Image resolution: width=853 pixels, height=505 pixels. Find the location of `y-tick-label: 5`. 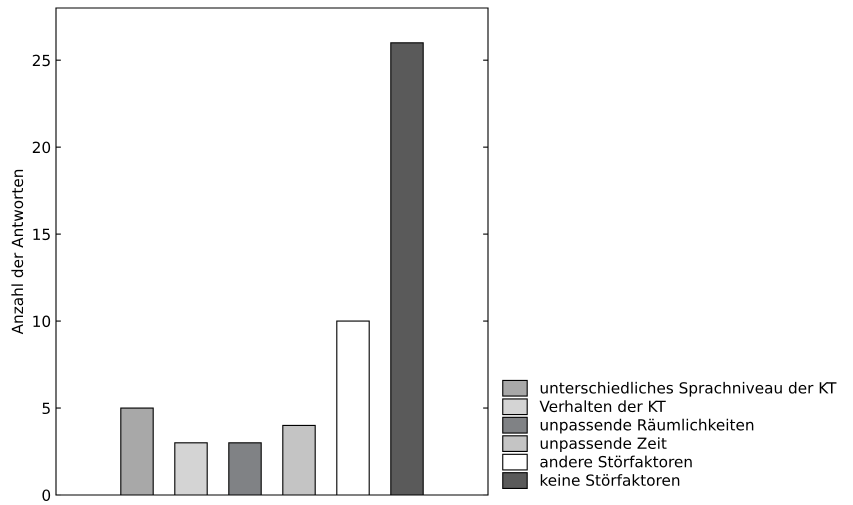

y-tick-label: 5 is located at coordinates (46, 408).